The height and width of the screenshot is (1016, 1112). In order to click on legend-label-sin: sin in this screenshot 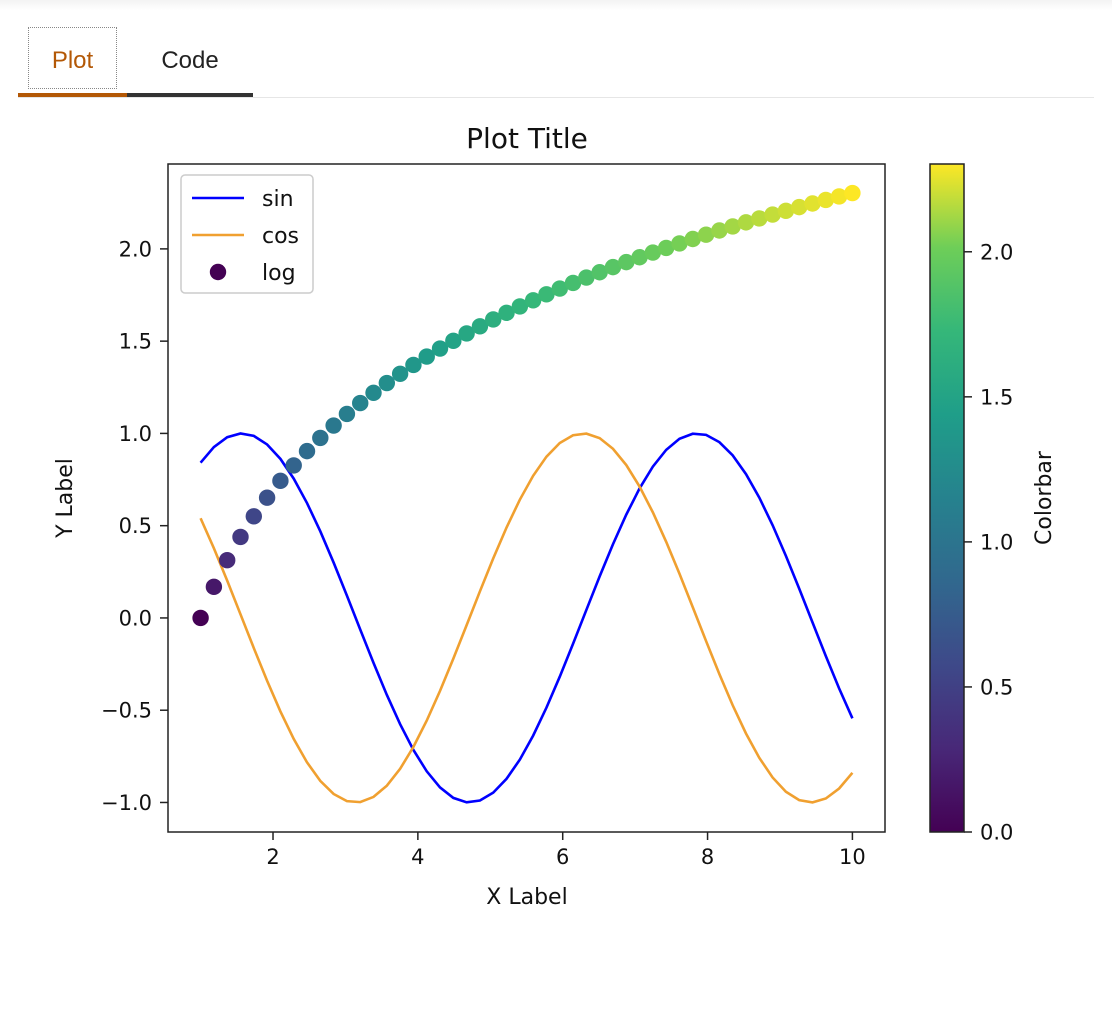, I will do `click(278, 199)`.